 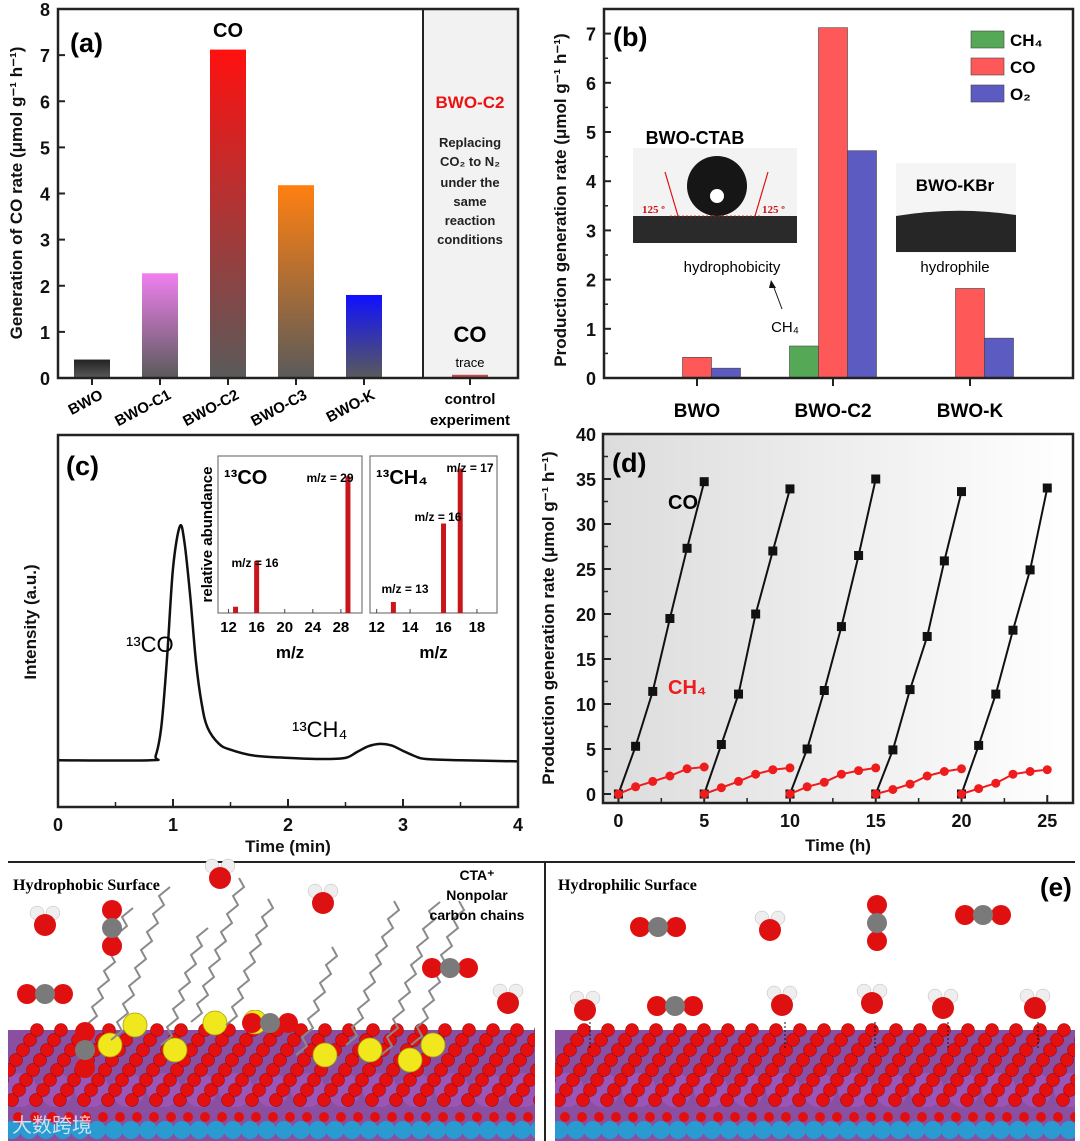 I want to click on control-note: conditions, so click(x=470, y=239).